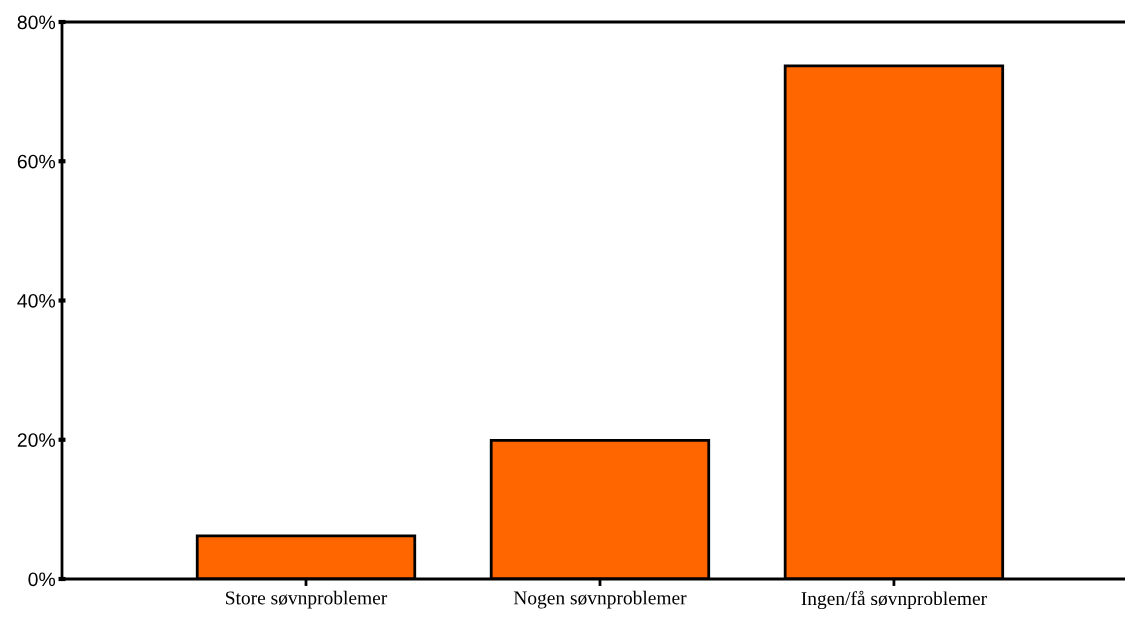  What do you see at coordinates (36, 300) in the screenshot?
I see `y-tick-label: 40%` at bounding box center [36, 300].